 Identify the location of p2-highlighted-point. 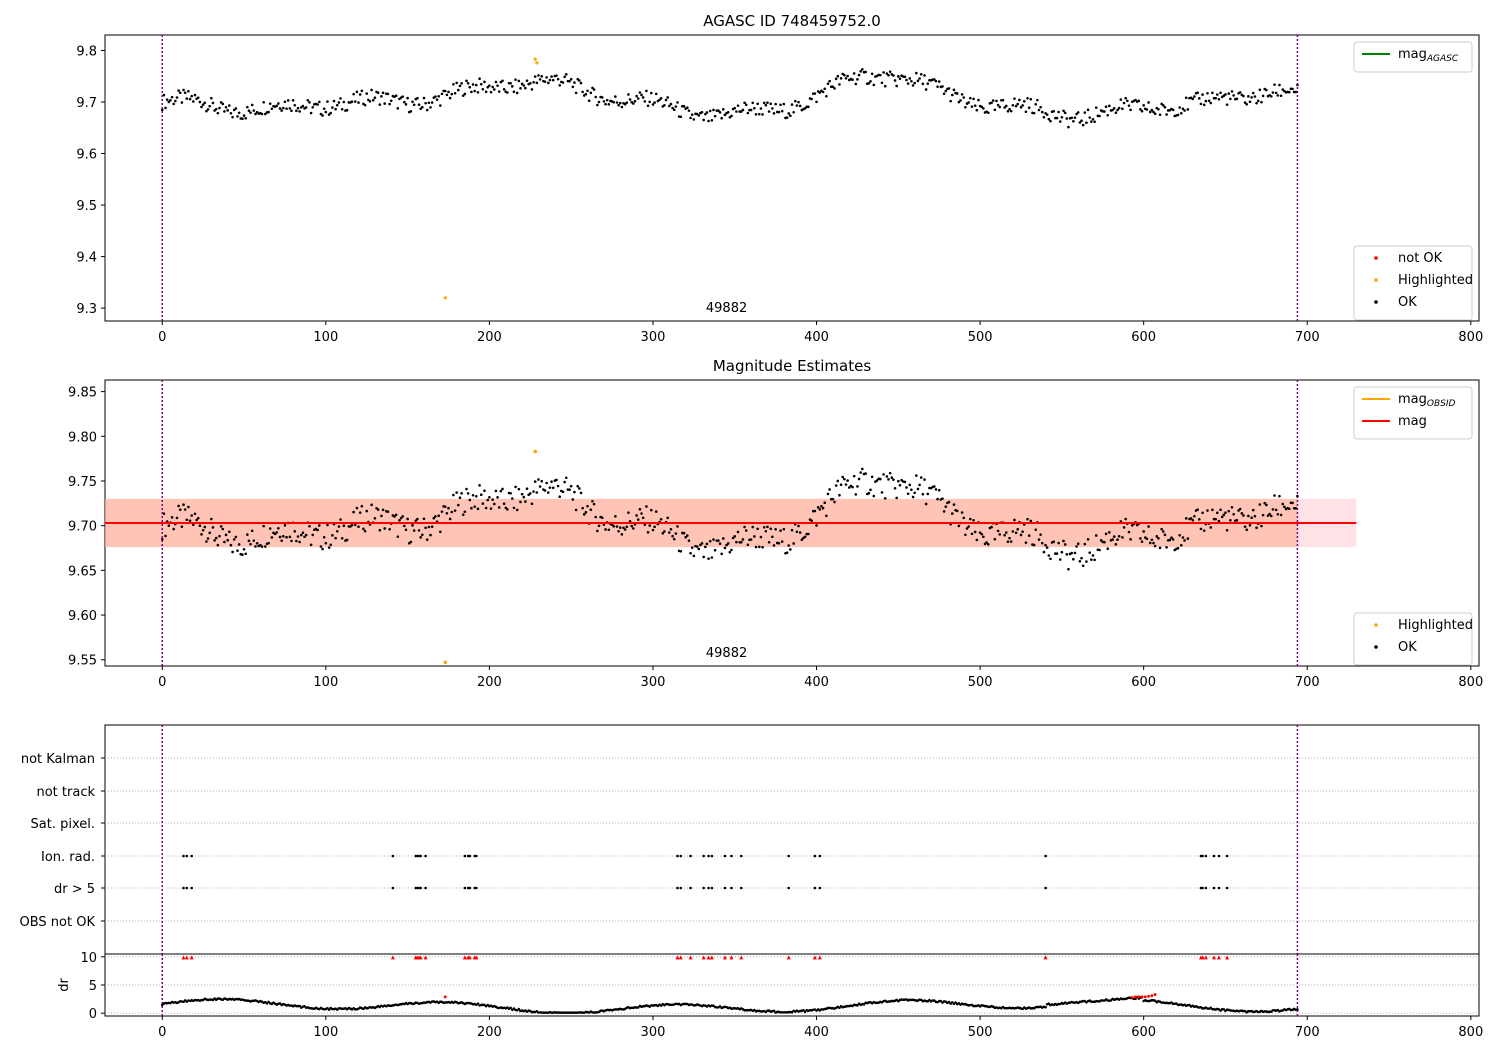
(535, 451).